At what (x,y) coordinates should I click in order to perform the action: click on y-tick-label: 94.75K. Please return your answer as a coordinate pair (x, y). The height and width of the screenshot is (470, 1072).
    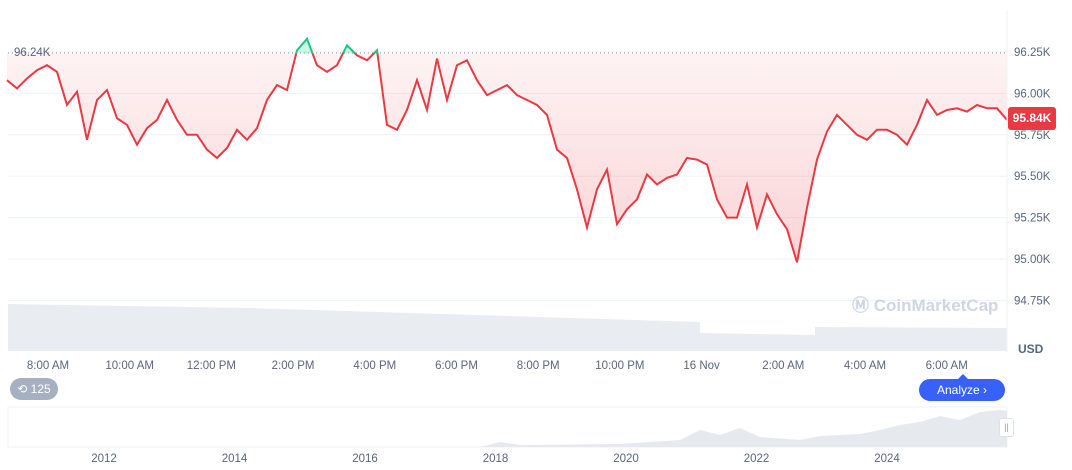
    Looking at the image, I should click on (1032, 301).